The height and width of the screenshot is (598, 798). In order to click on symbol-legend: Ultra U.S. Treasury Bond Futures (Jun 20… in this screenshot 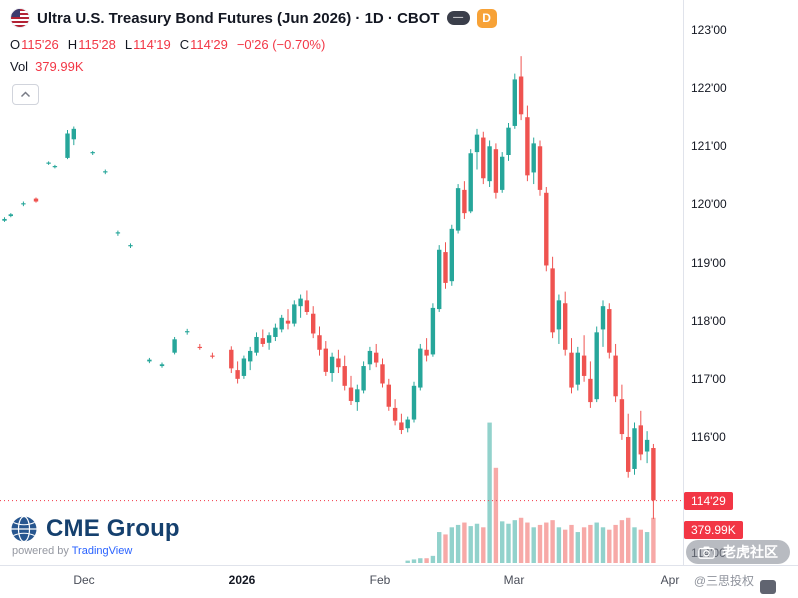, I will do `click(253, 41)`.